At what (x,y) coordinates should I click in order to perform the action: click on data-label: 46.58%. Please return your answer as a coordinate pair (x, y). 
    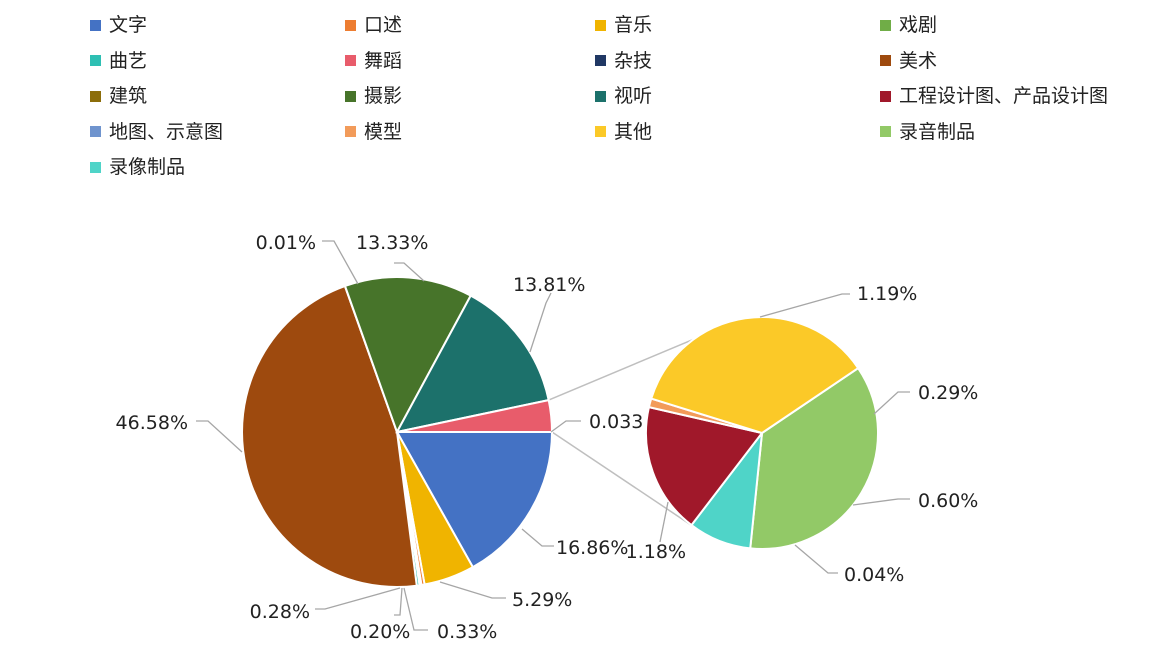
    Looking at the image, I should click on (152, 423).